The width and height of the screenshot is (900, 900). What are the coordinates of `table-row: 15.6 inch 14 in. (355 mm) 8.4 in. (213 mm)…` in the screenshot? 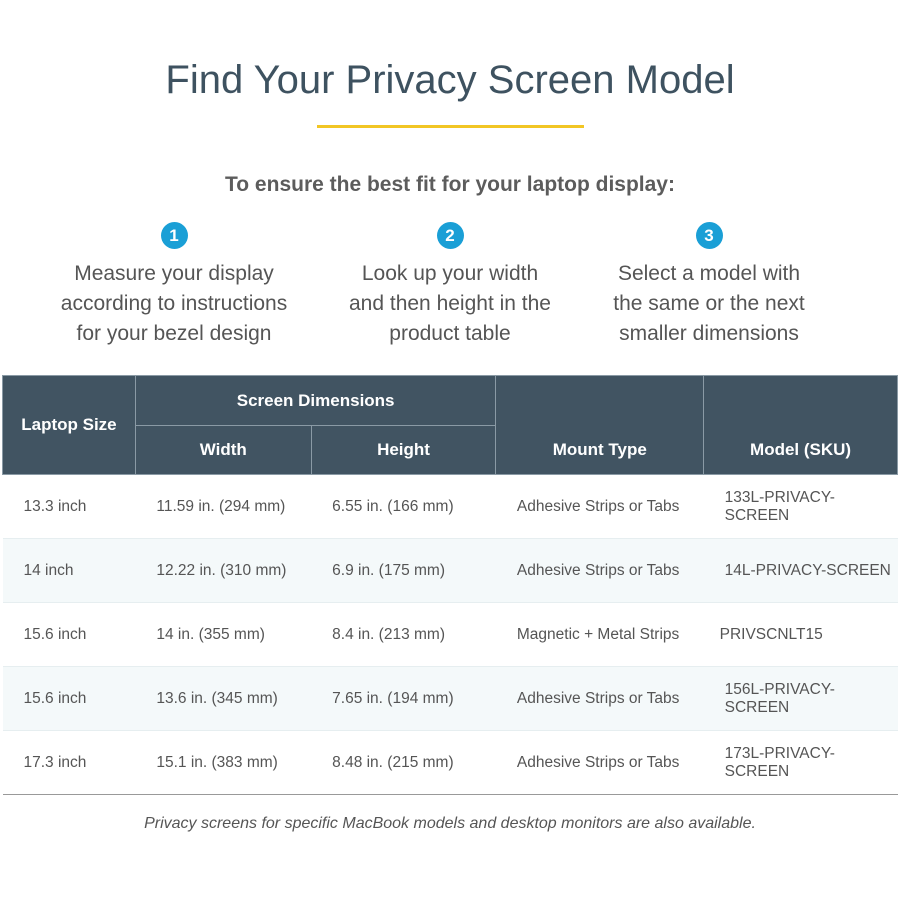 It's located at (450, 634).